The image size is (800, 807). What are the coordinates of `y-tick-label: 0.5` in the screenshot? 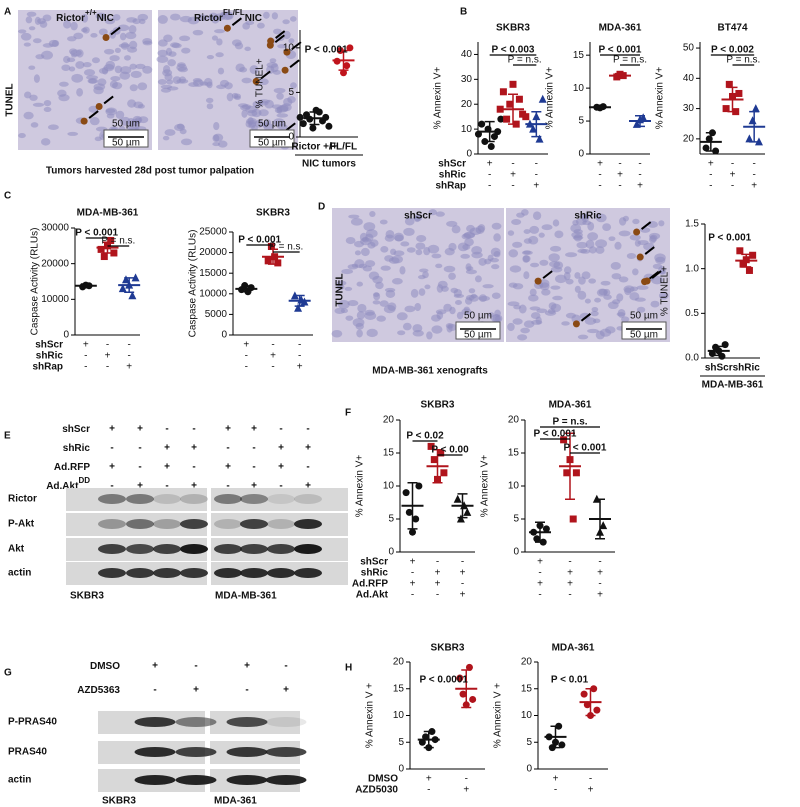 It's located at (692, 313).